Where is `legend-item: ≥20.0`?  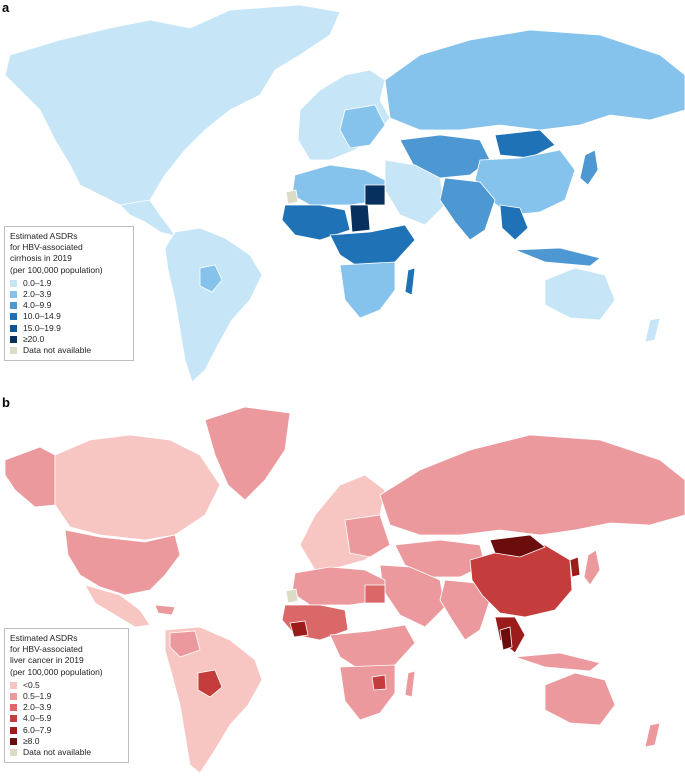 legend-item: ≥20.0 is located at coordinates (68, 339).